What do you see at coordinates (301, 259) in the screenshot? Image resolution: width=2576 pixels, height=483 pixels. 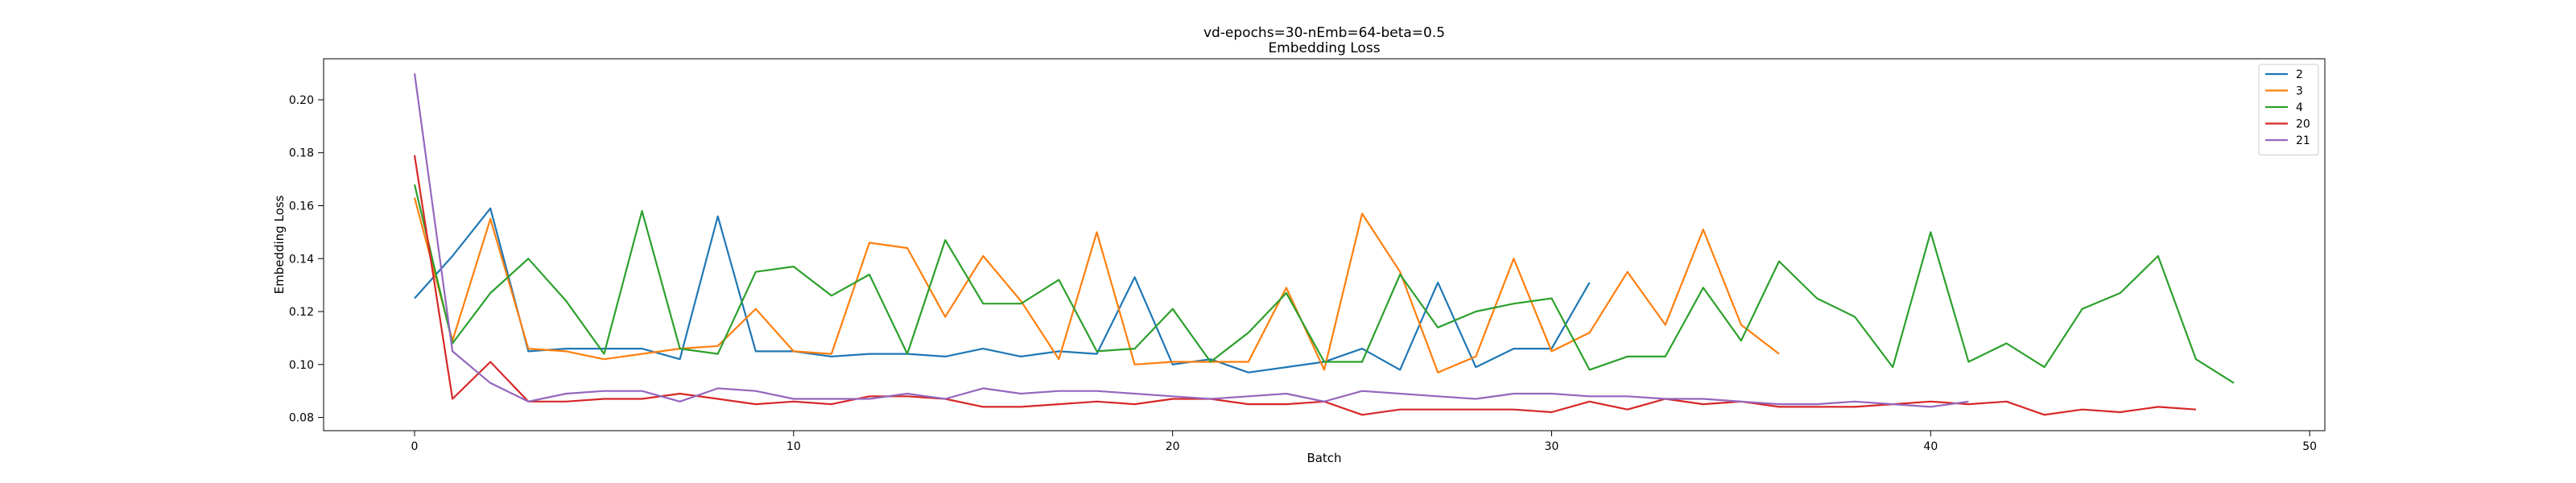 I see `y-tick-label: 0.14` at bounding box center [301, 259].